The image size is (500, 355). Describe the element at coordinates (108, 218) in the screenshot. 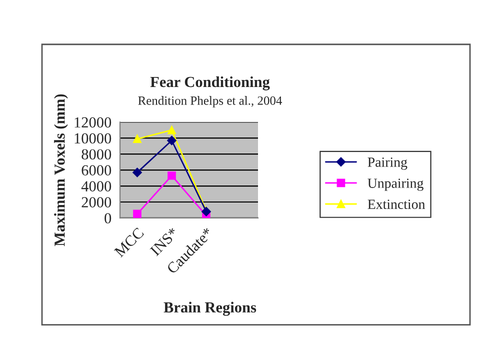

I see `y-tick-label: 0` at that location.